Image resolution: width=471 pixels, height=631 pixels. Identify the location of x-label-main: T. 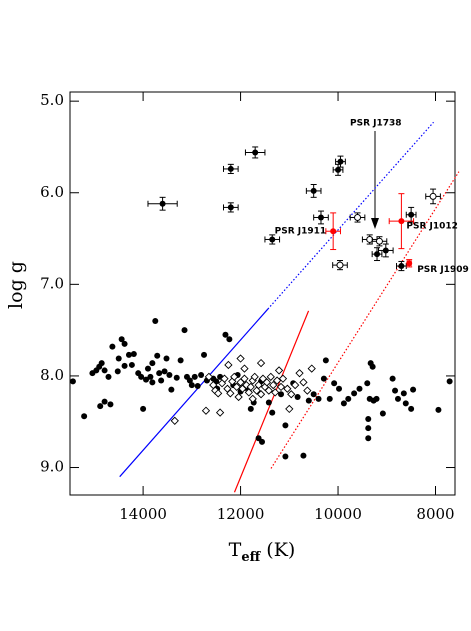
(235, 550).